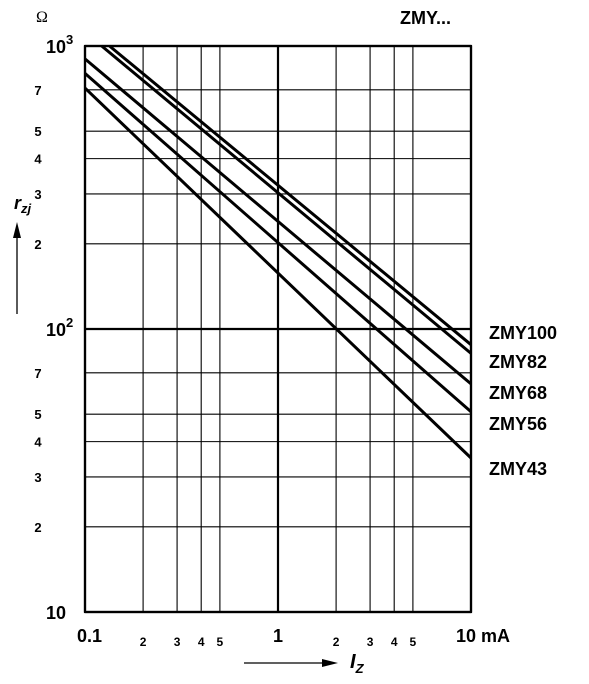 This screenshot has width=589, height=684. Describe the element at coordinates (89, 636) in the screenshot. I see `x-tick-label: 0.1` at that location.